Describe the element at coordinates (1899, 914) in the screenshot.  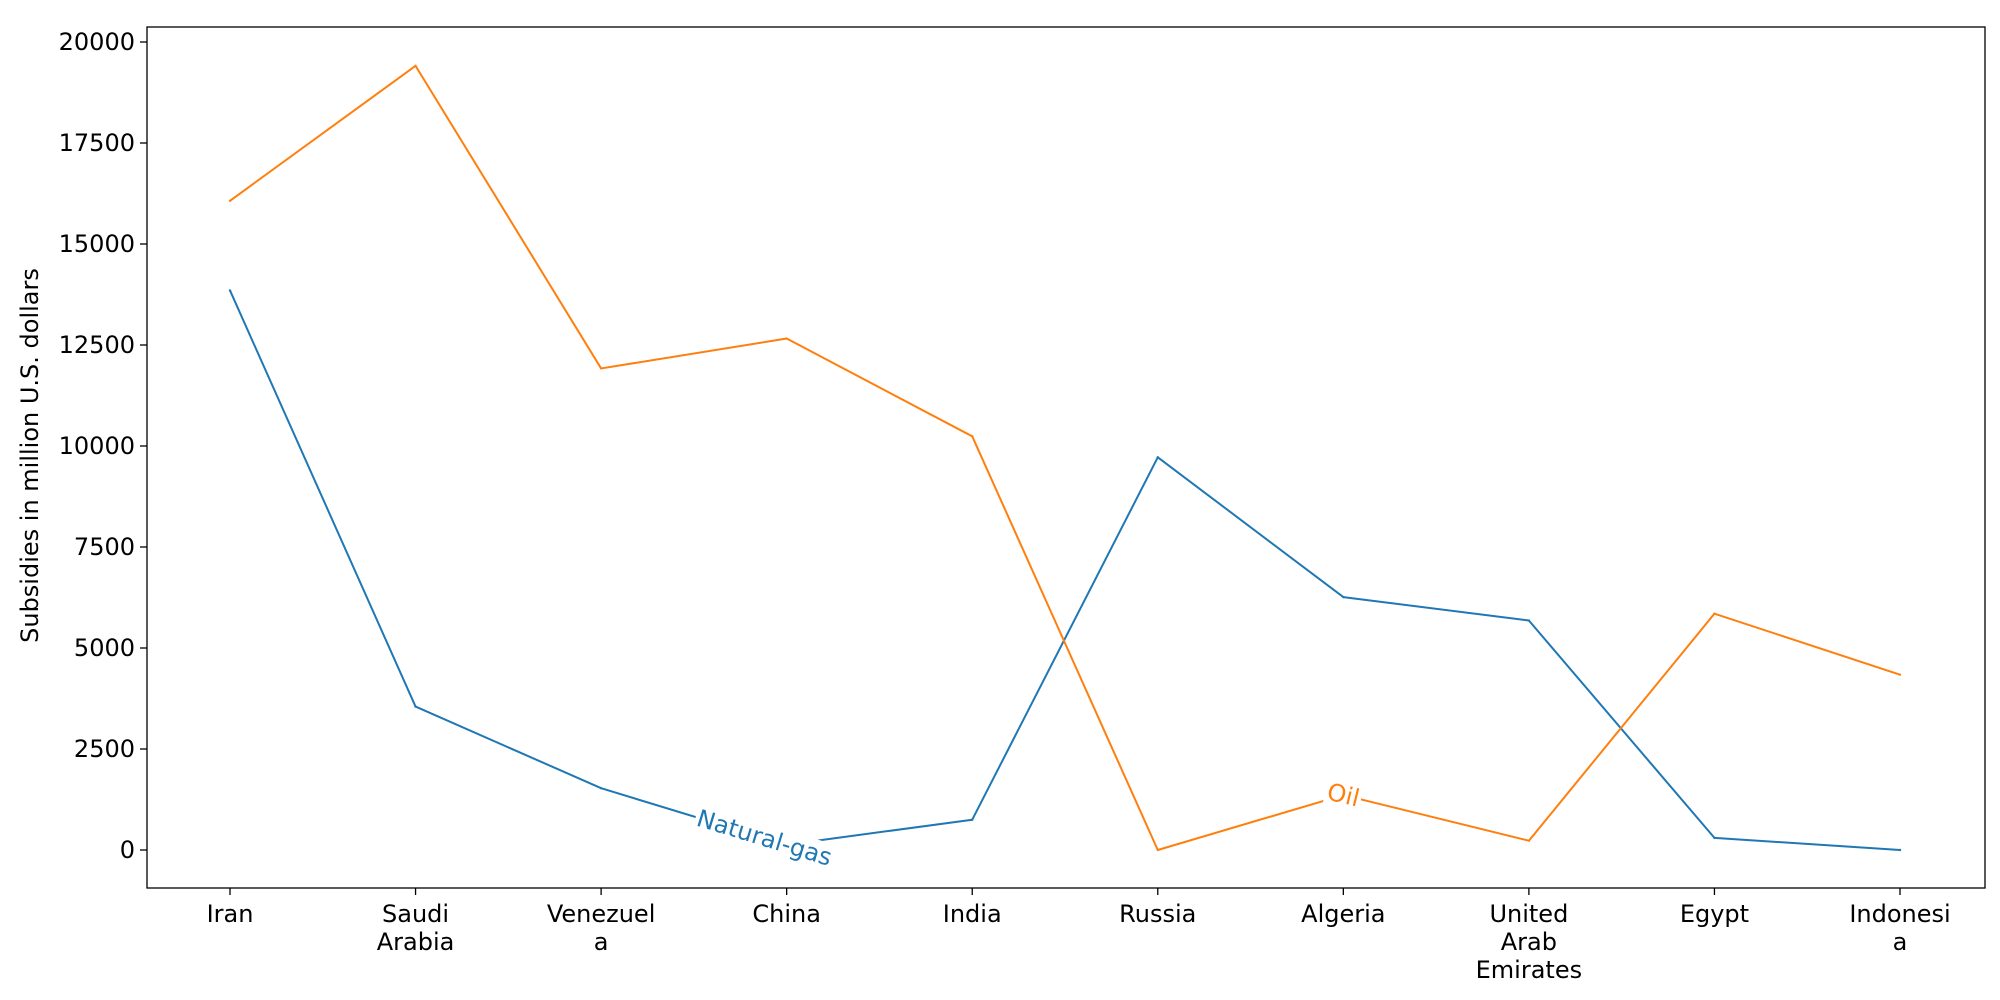
I see `x-tick-label-line: Indonesi` at that location.